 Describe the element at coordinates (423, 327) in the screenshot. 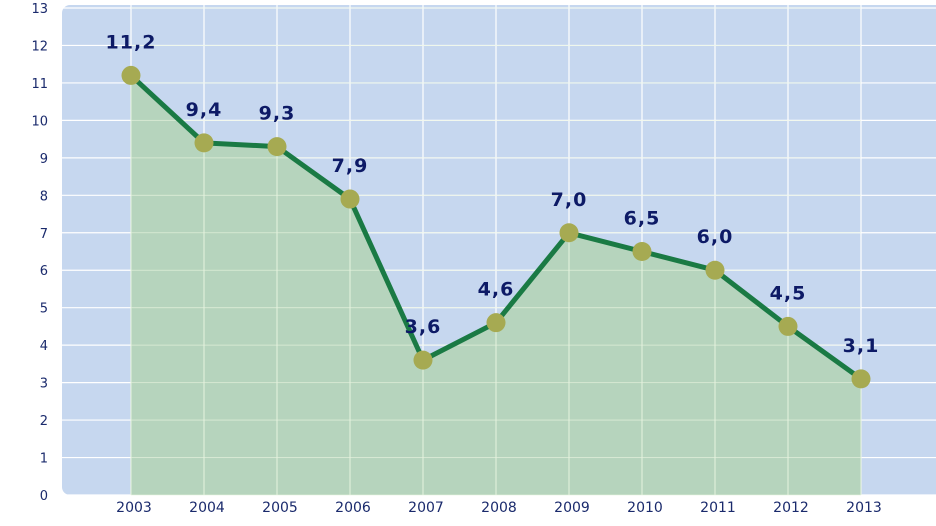

I see `data-label-2007: 3,6` at that location.